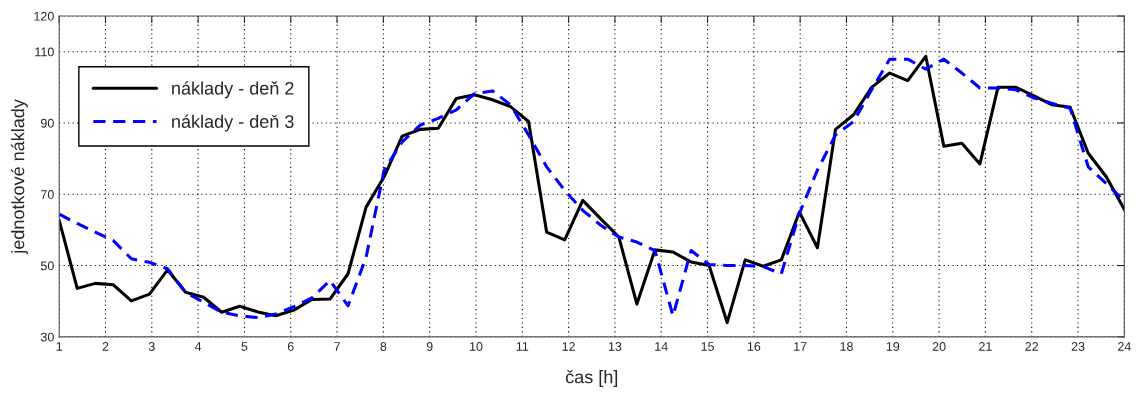 Image resolution: width=1138 pixels, height=401 pixels. Describe the element at coordinates (44, 52) in the screenshot. I see `y-tick-label: 110` at that location.